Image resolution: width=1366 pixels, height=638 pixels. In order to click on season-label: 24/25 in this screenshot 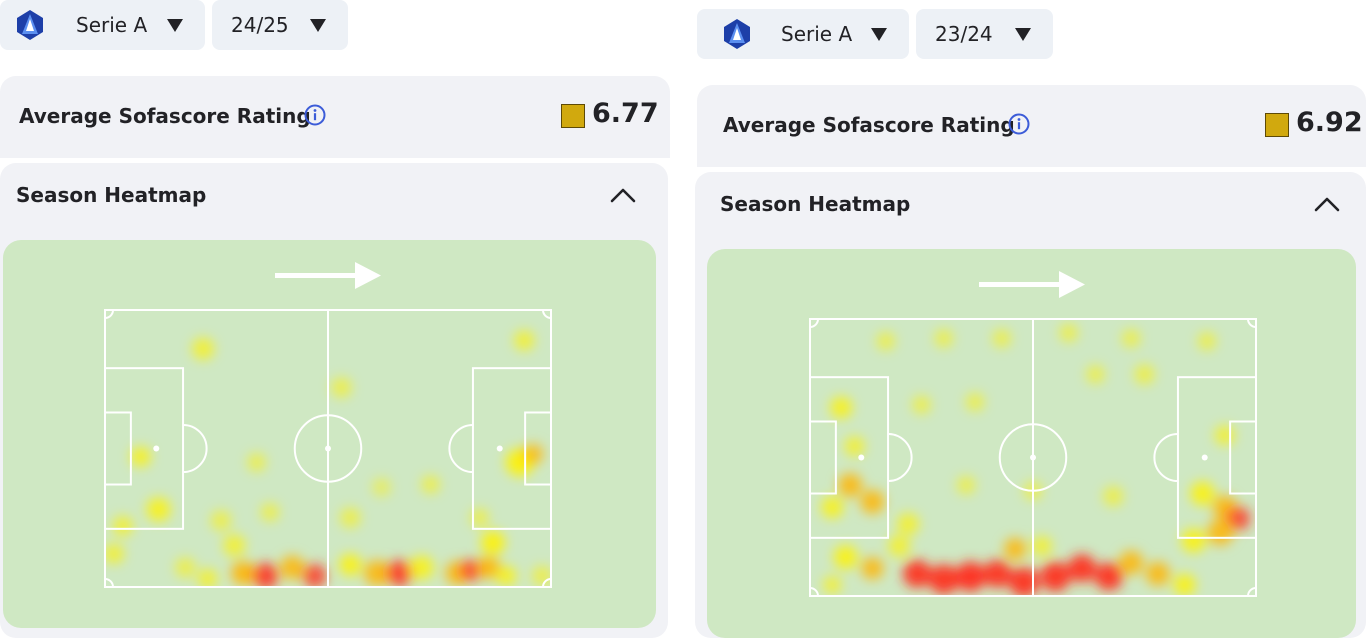, I will do `click(260, 25)`.